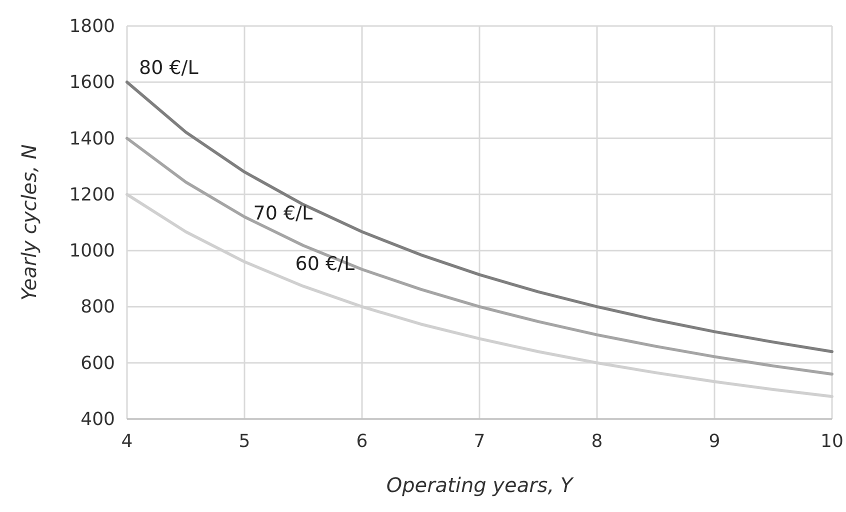 This screenshot has width=846, height=512. What do you see at coordinates (169, 68) in the screenshot?
I see `series-label: 80 €/L` at bounding box center [169, 68].